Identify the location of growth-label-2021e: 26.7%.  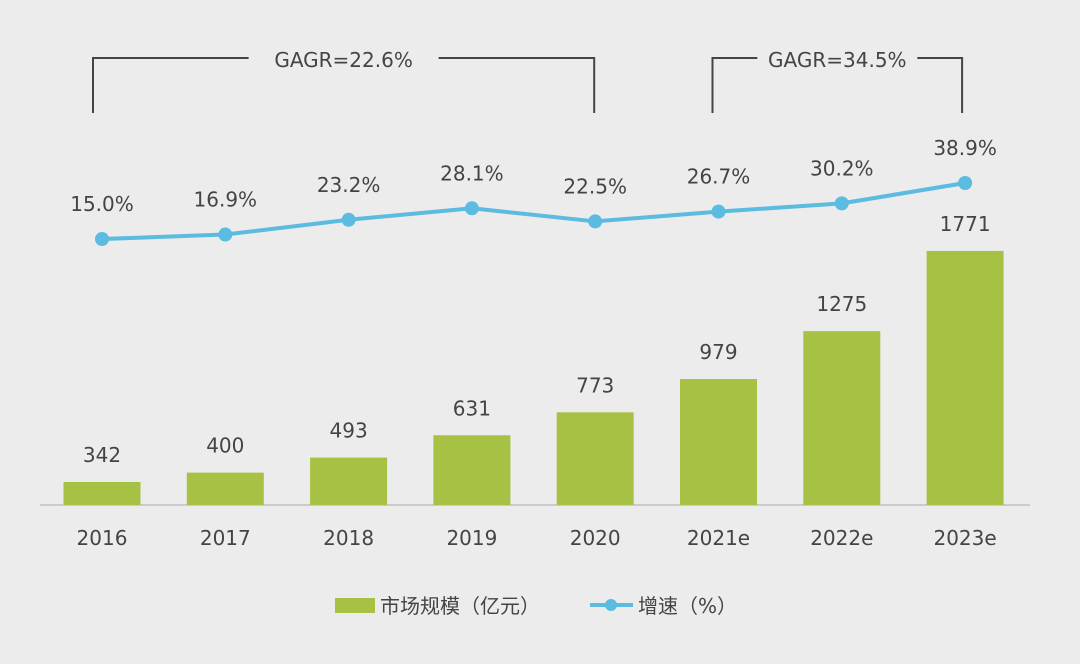
(719, 177).